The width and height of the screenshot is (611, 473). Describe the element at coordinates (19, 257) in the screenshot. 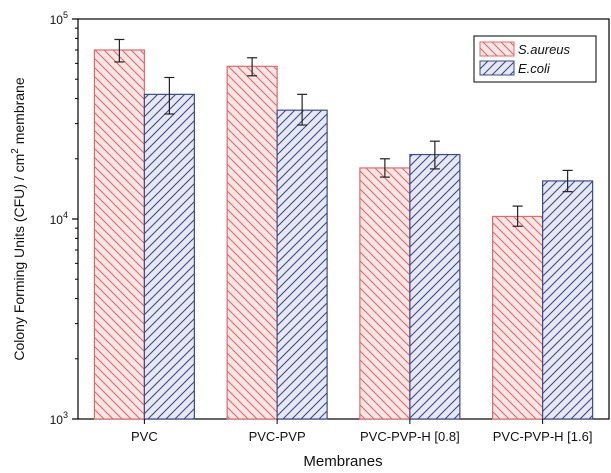

I see `y-axis-title-main: Colony Forming Units (CFU) / cm` at that location.